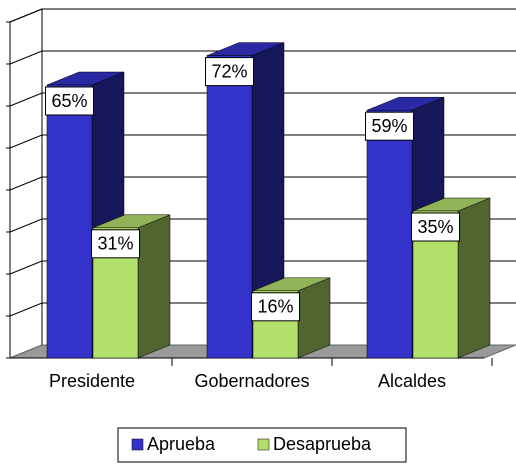 The height and width of the screenshot is (466, 516). What do you see at coordinates (251, 381) in the screenshot?
I see `x-tick-label: Gobernadores` at bounding box center [251, 381].